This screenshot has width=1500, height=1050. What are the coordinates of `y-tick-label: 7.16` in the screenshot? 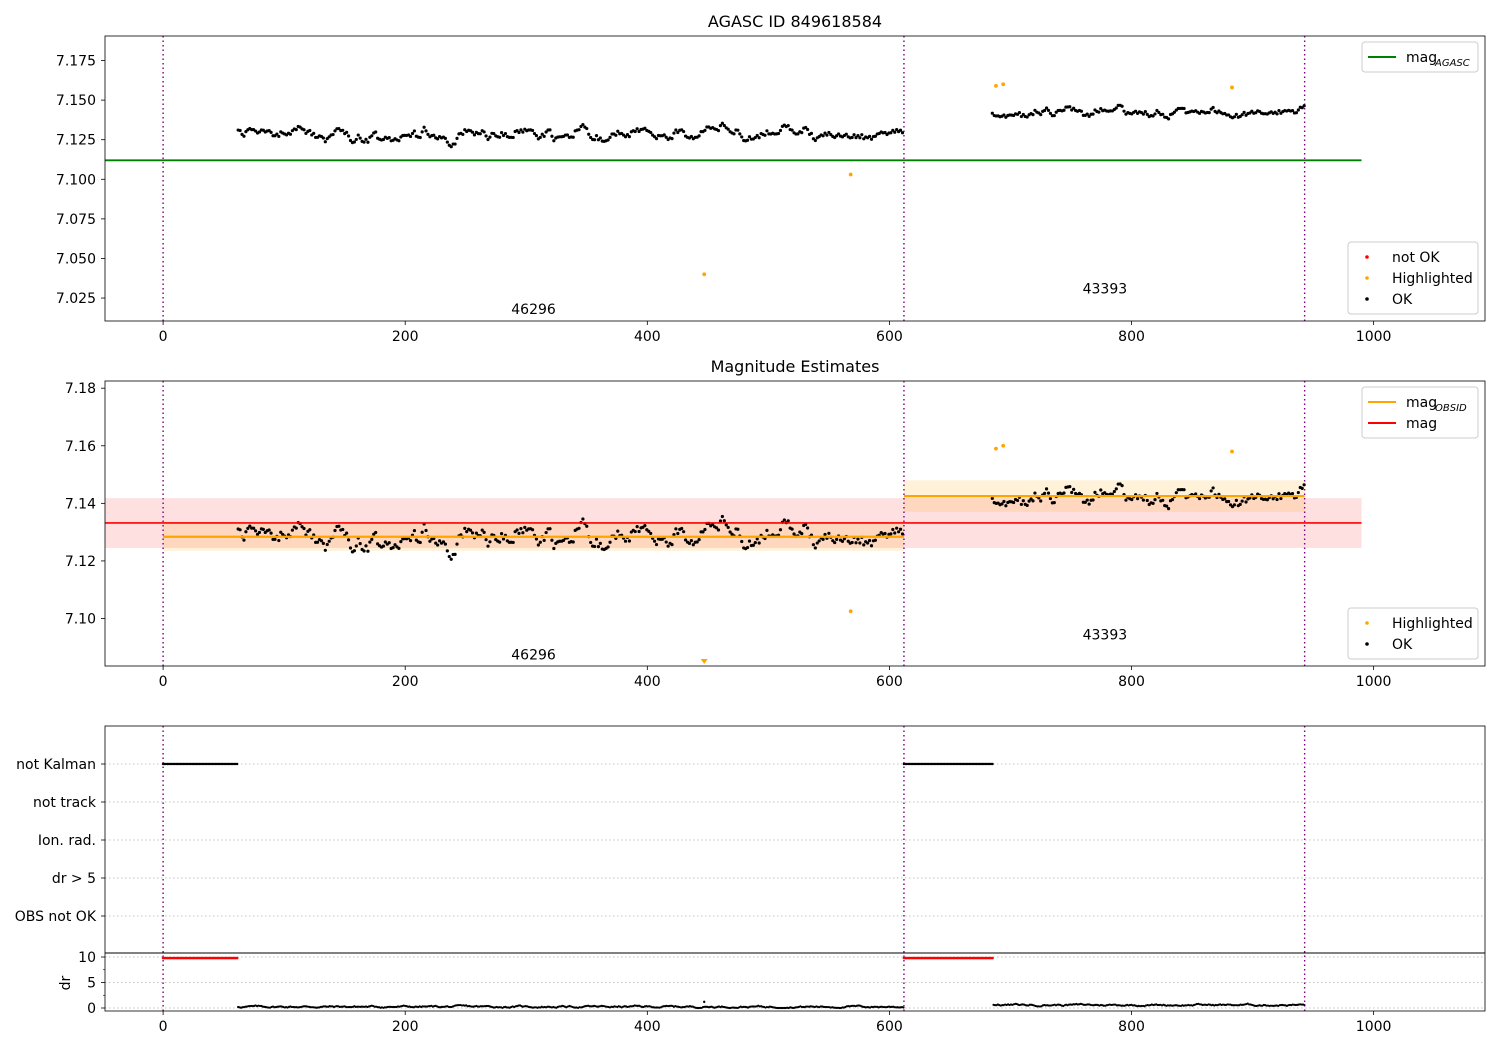 It's located at (80, 447).